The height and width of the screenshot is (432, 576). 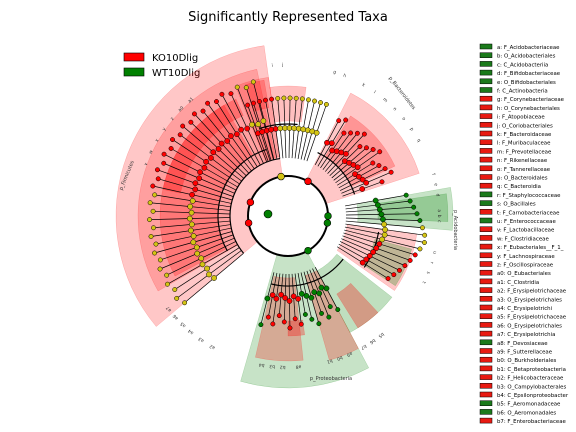 I want to click on key-label-l: l: F_Muribaculaceae, so click(x=524, y=144).